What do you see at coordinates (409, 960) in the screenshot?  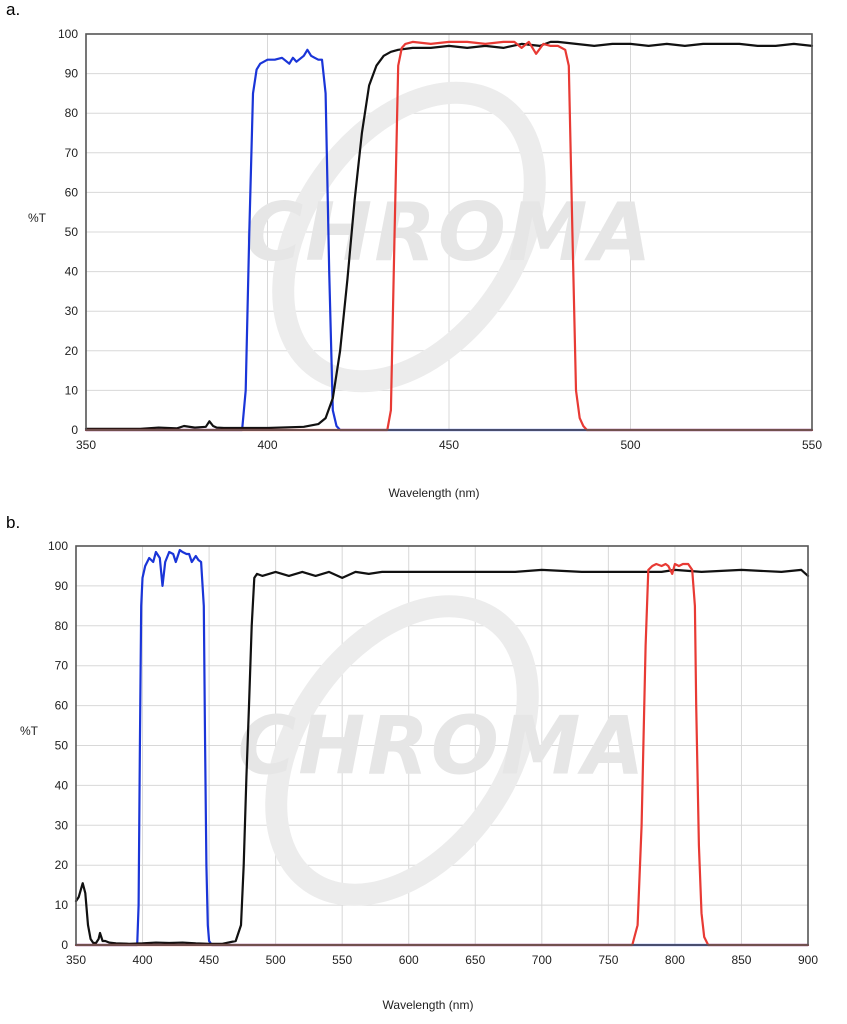 I see `x-tick-label: 600` at bounding box center [409, 960].